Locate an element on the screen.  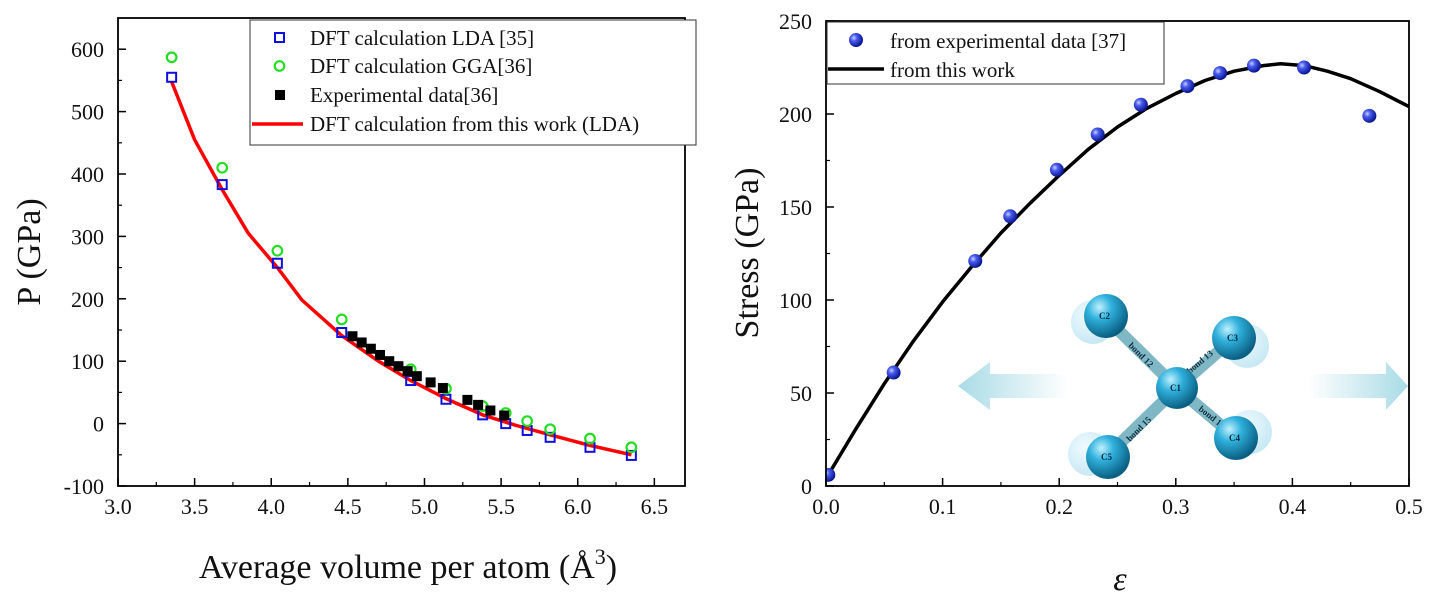
y-tick-label: 500 is located at coordinates (87, 112).